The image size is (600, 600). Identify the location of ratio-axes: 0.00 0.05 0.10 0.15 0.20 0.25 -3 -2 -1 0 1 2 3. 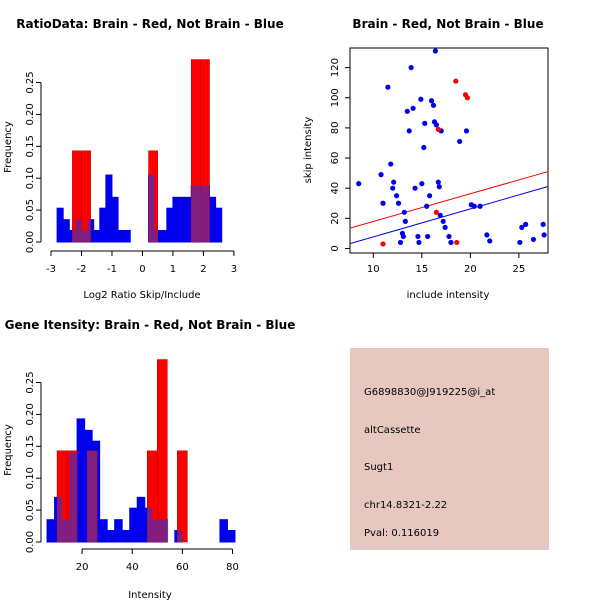
(131, 173).